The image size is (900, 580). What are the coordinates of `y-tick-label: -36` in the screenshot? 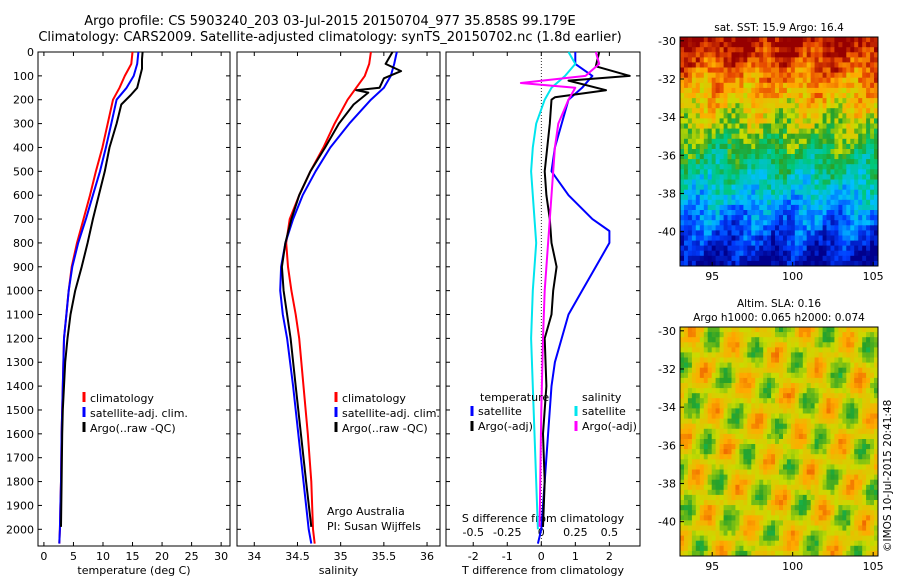 It's located at (667, 445).